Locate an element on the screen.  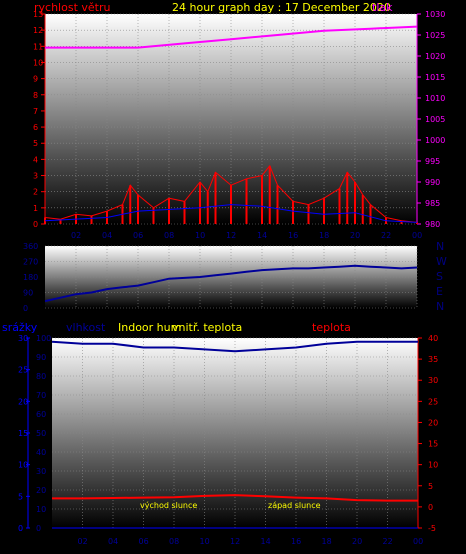
bot-x-tick-label: 22 is located at coordinates (388, 541).